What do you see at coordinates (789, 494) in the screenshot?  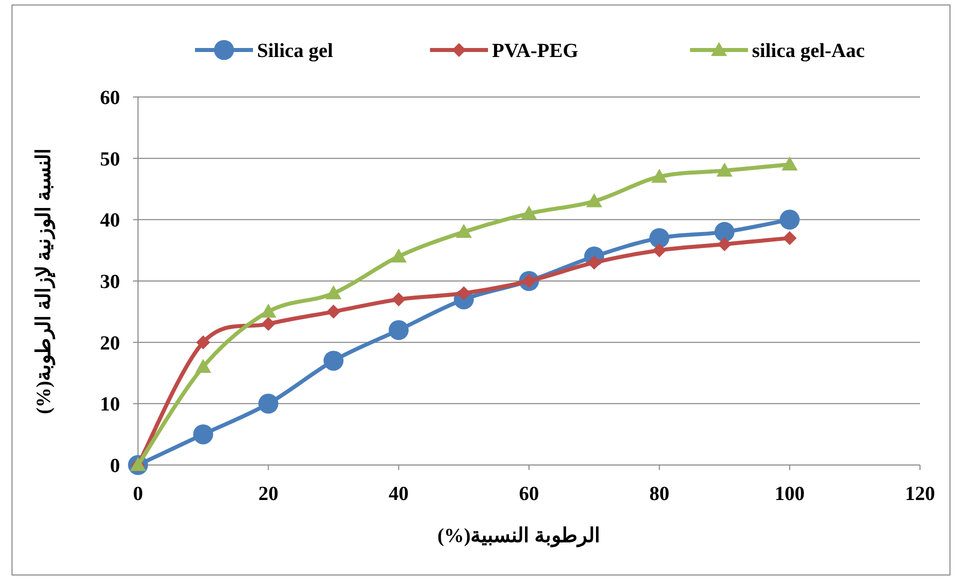 I see `x-tick-label: 100` at bounding box center [789, 494].